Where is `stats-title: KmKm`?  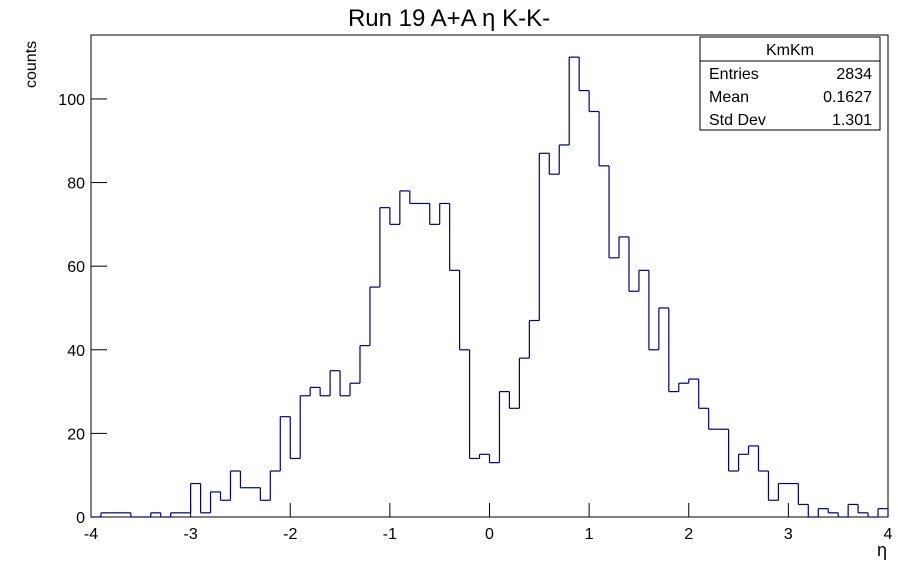 stats-title: KmKm is located at coordinates (790, 50).